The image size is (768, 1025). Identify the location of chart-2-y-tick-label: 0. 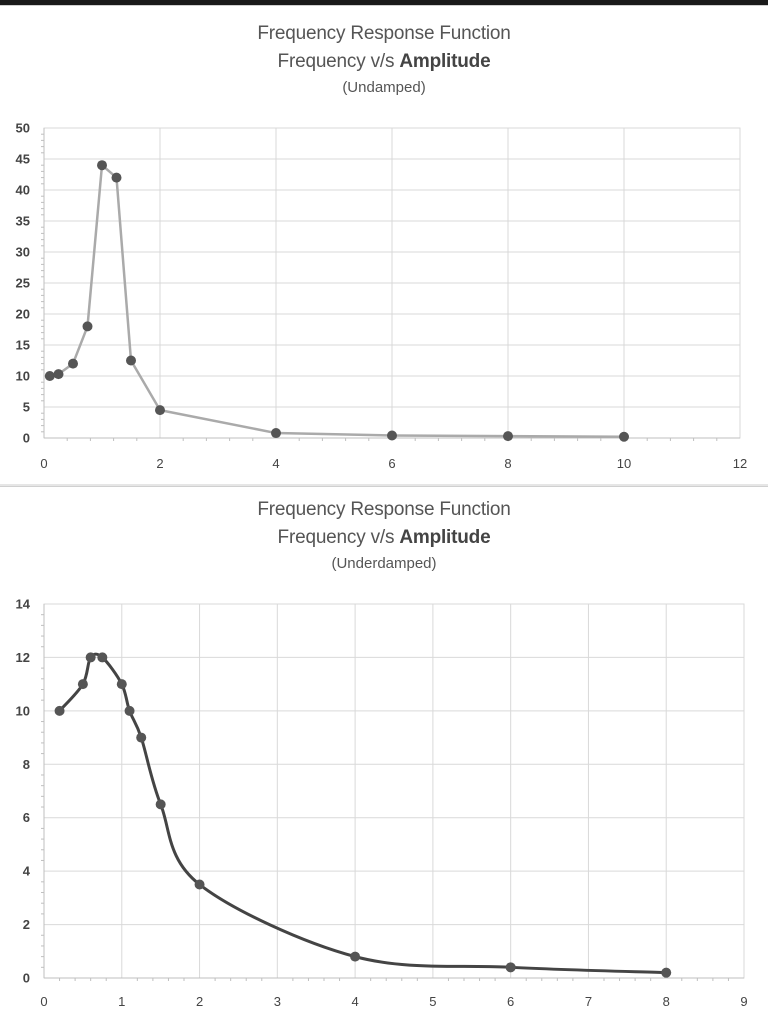
(26, 978).